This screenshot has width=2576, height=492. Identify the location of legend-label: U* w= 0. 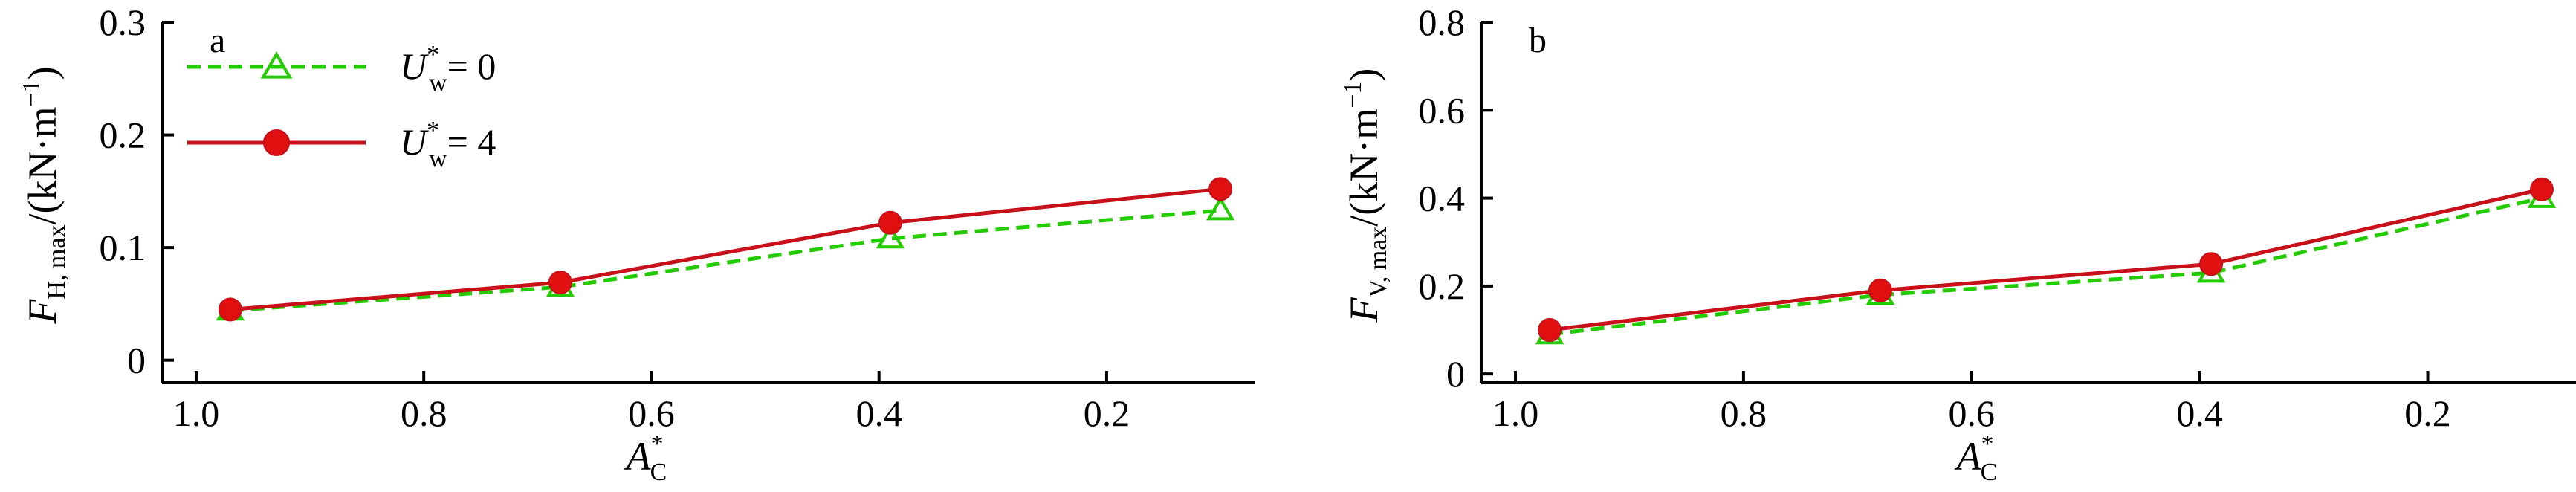
(448, 69).